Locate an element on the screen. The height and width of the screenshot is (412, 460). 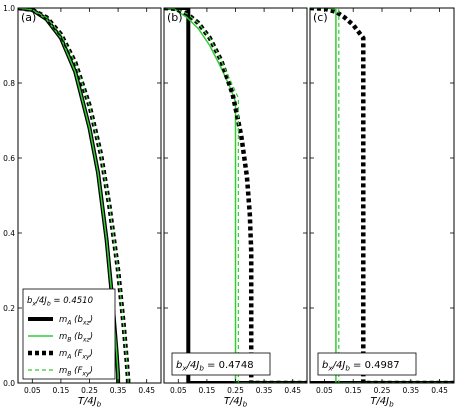
panel-label: (b) is located at coordinates (175, 17).